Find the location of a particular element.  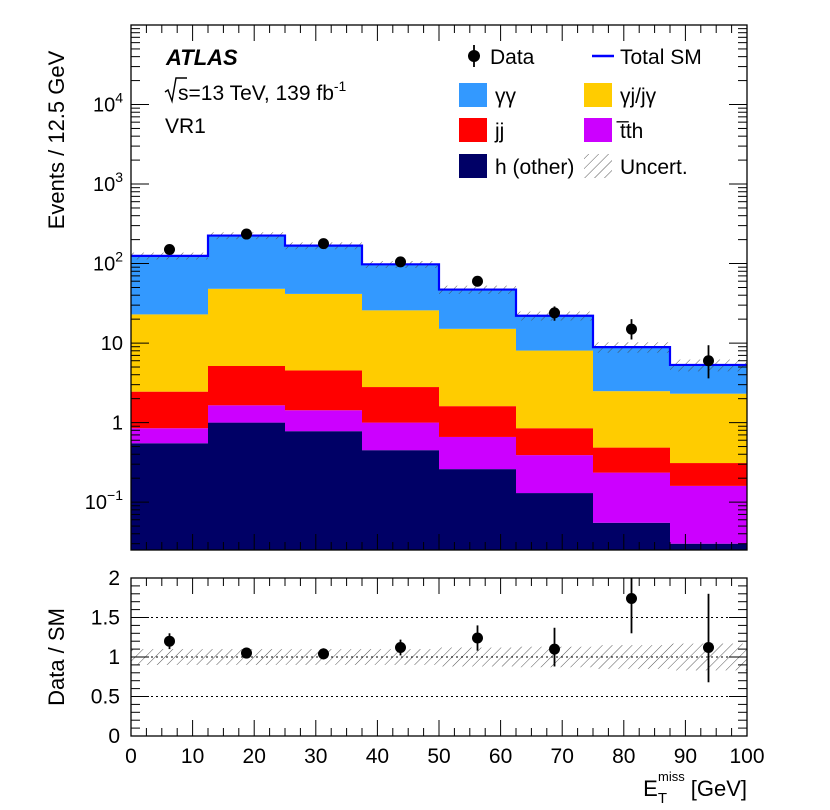

ratio-y-tick-label: 0.5 is located at coordinates (105, 697).